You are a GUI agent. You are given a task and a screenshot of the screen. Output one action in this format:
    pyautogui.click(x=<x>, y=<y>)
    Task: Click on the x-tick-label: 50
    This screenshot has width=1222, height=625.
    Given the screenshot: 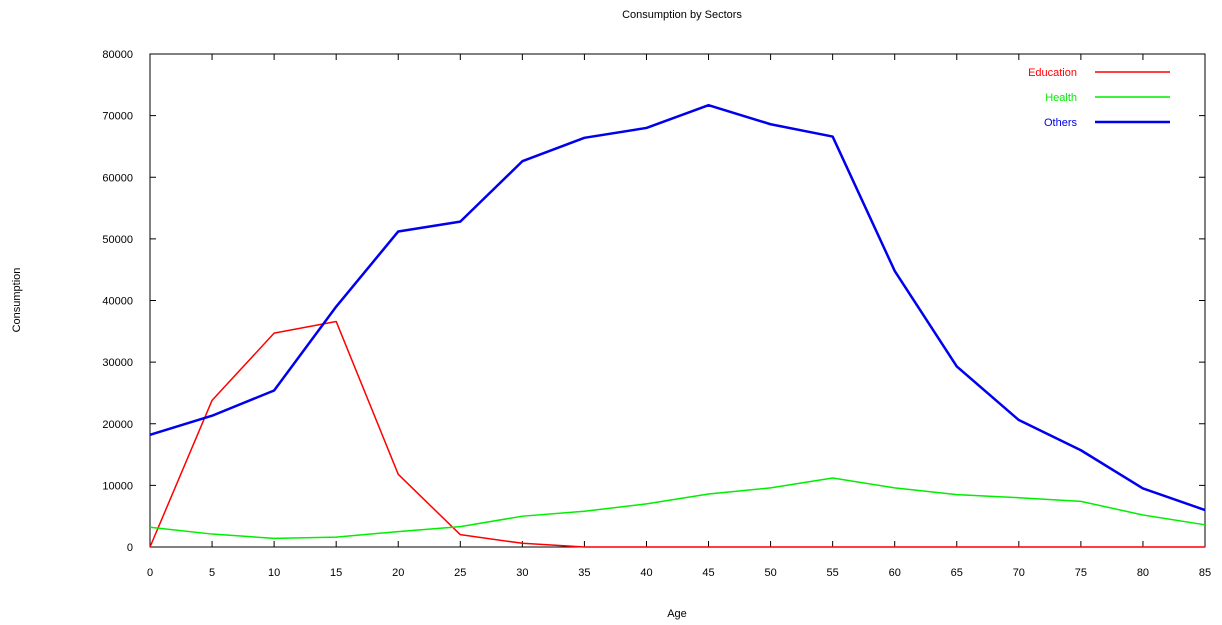 What is the action you would take?
    pyautogui.click(x=770, y=573)
    